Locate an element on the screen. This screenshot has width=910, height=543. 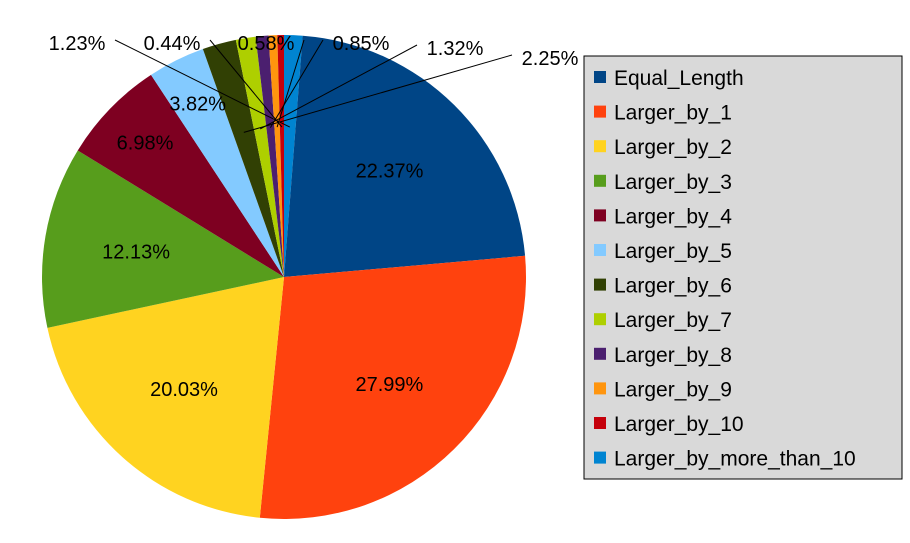
data-label-larger-by-more-than-10: 1.23% is located at coordinates (77, 44).